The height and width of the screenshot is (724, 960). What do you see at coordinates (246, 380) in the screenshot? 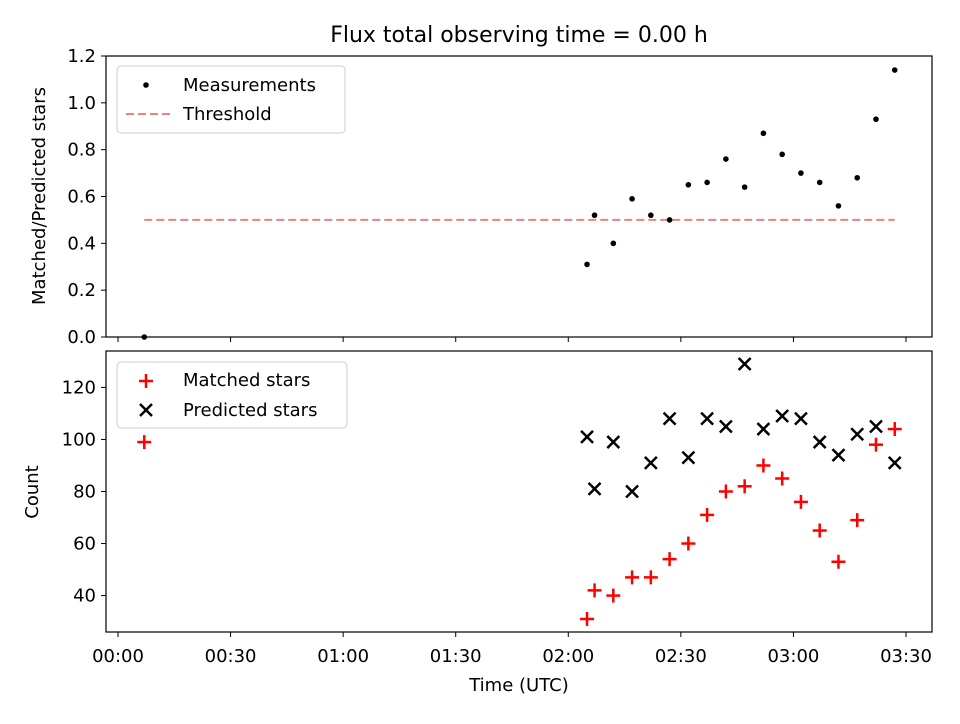
I see `legend-matched-label: Matched stars` at bounding box center [246, 380].